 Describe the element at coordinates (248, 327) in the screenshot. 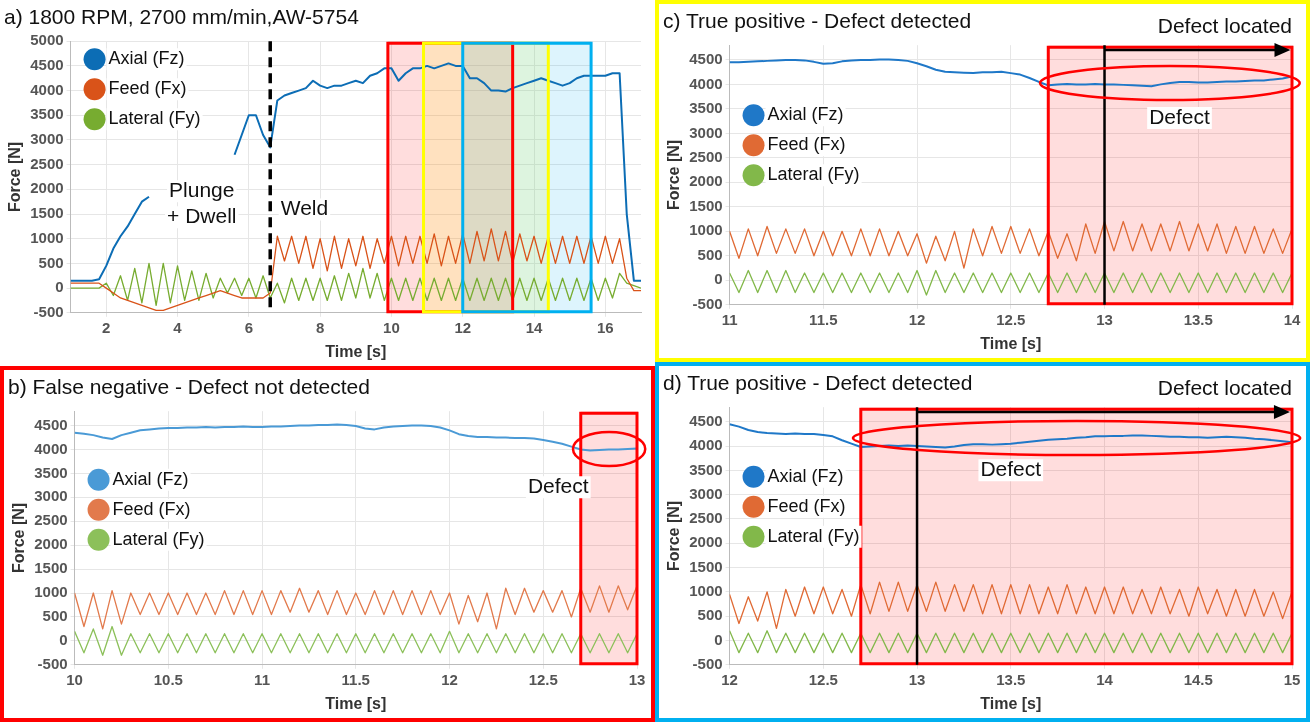

I see `x-tick-label: 6` at that location.